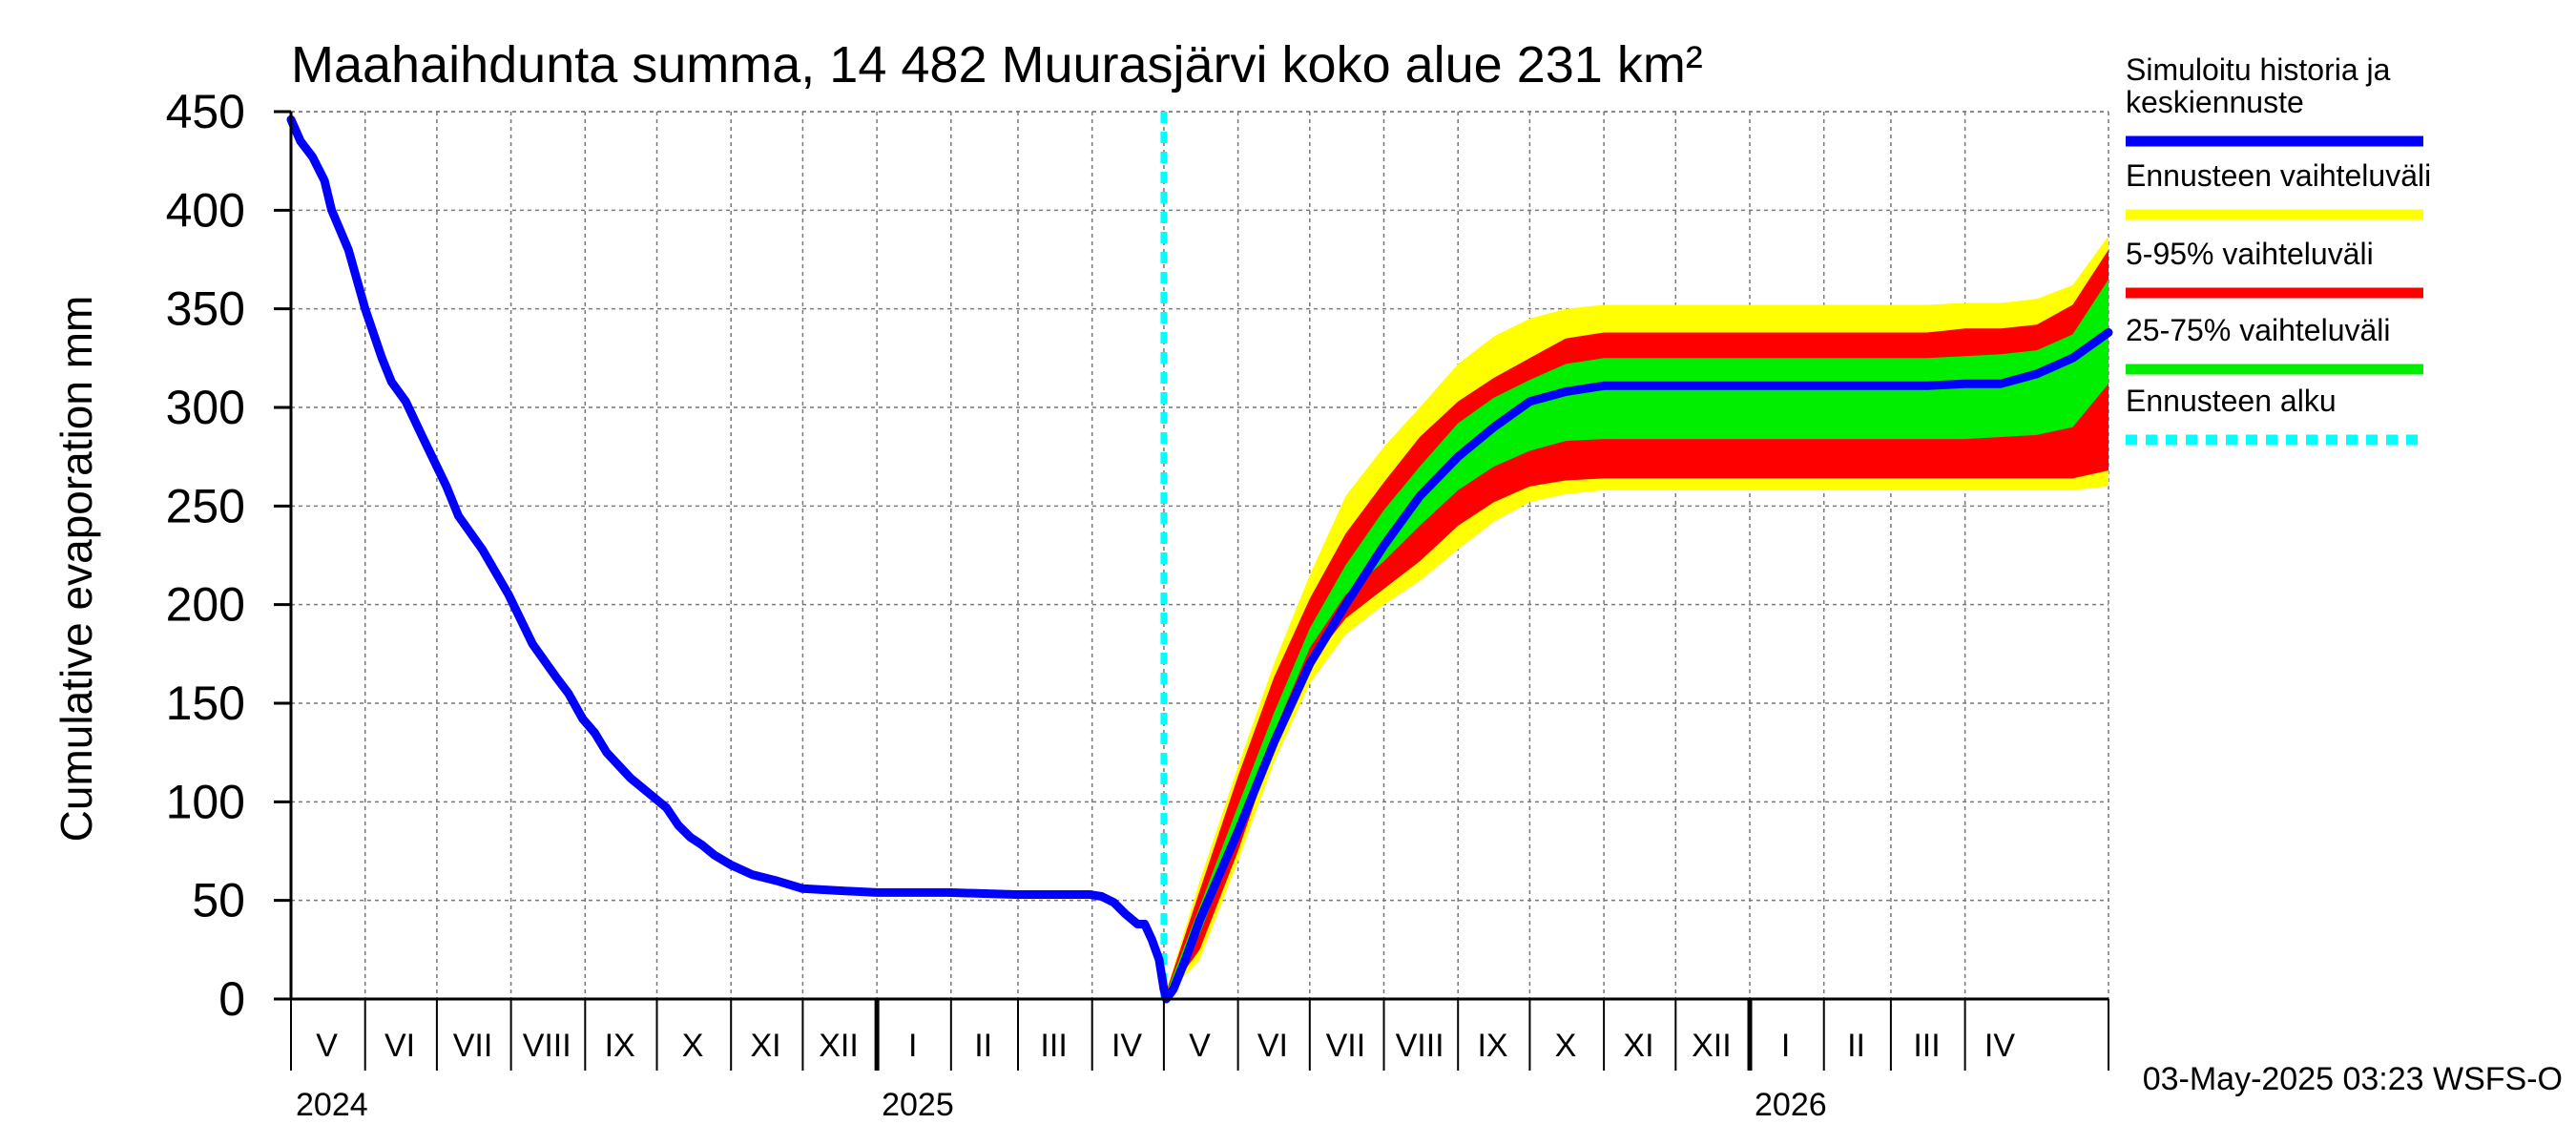  I want to click on month-label-2: VII, so click(473, 1046).